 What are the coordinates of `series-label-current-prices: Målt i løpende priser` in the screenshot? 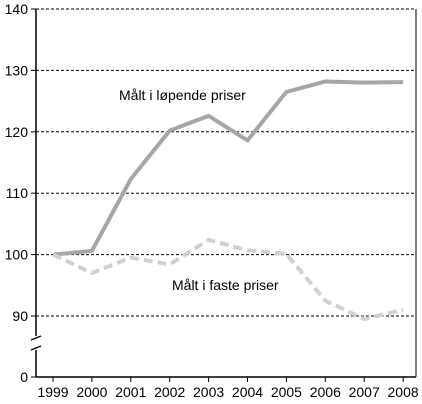 It's located at (182, 95).